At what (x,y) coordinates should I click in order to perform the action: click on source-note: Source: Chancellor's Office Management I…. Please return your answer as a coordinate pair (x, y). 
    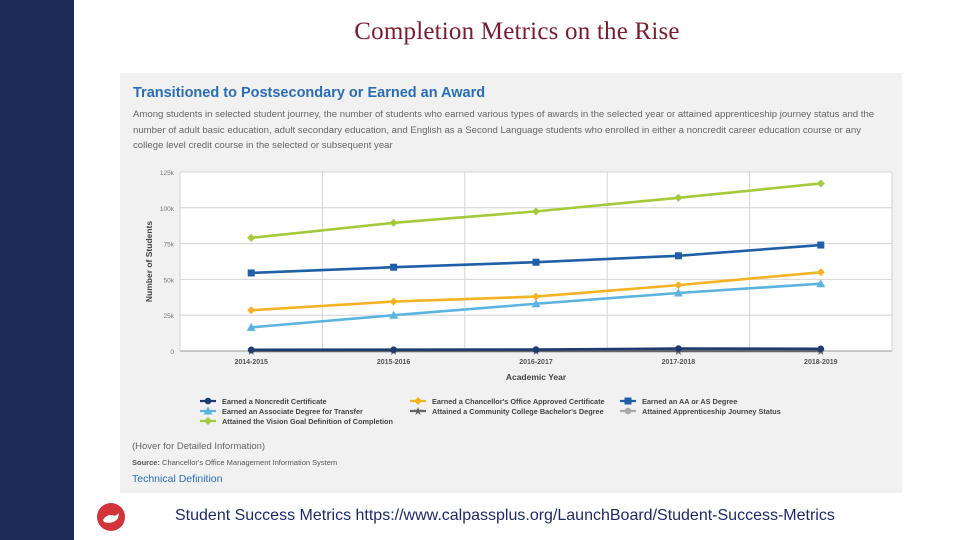
    Looking at the image, I should click on (234, 462).